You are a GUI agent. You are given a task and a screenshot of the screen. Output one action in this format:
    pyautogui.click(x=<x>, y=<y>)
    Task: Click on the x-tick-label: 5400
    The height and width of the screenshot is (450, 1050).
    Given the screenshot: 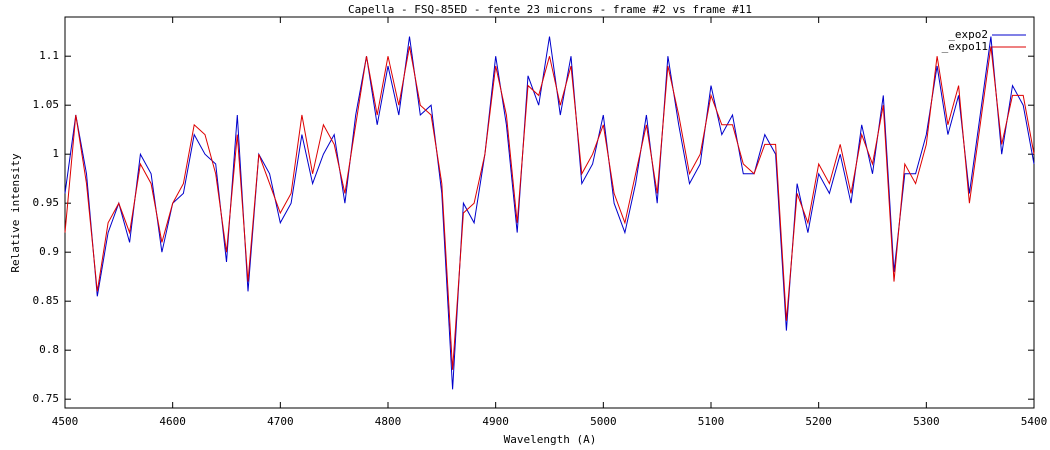 What is the action you would take?
    pyautogui.click(x=1034, y=421)
    